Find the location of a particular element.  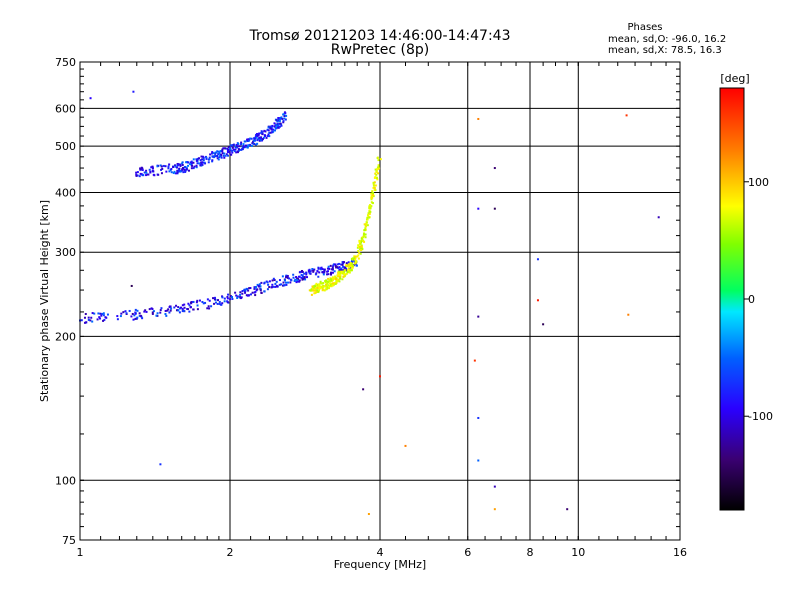

y-tick-label: 300 is located at coordinates (65, 252).